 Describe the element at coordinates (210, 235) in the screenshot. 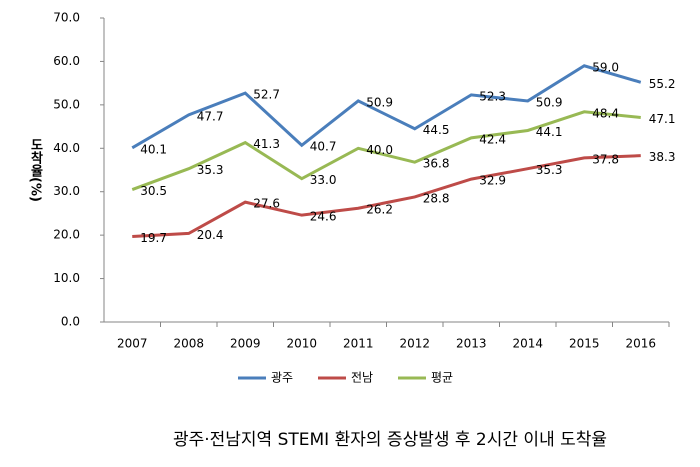

I see `data-label: 20.4` at that location.